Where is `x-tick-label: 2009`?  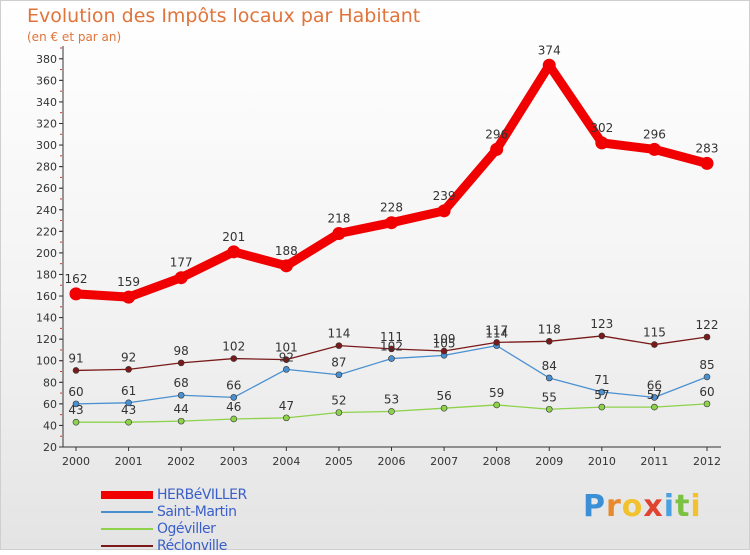 x-tick-label: 2009 is located at coordinates (549, 461).